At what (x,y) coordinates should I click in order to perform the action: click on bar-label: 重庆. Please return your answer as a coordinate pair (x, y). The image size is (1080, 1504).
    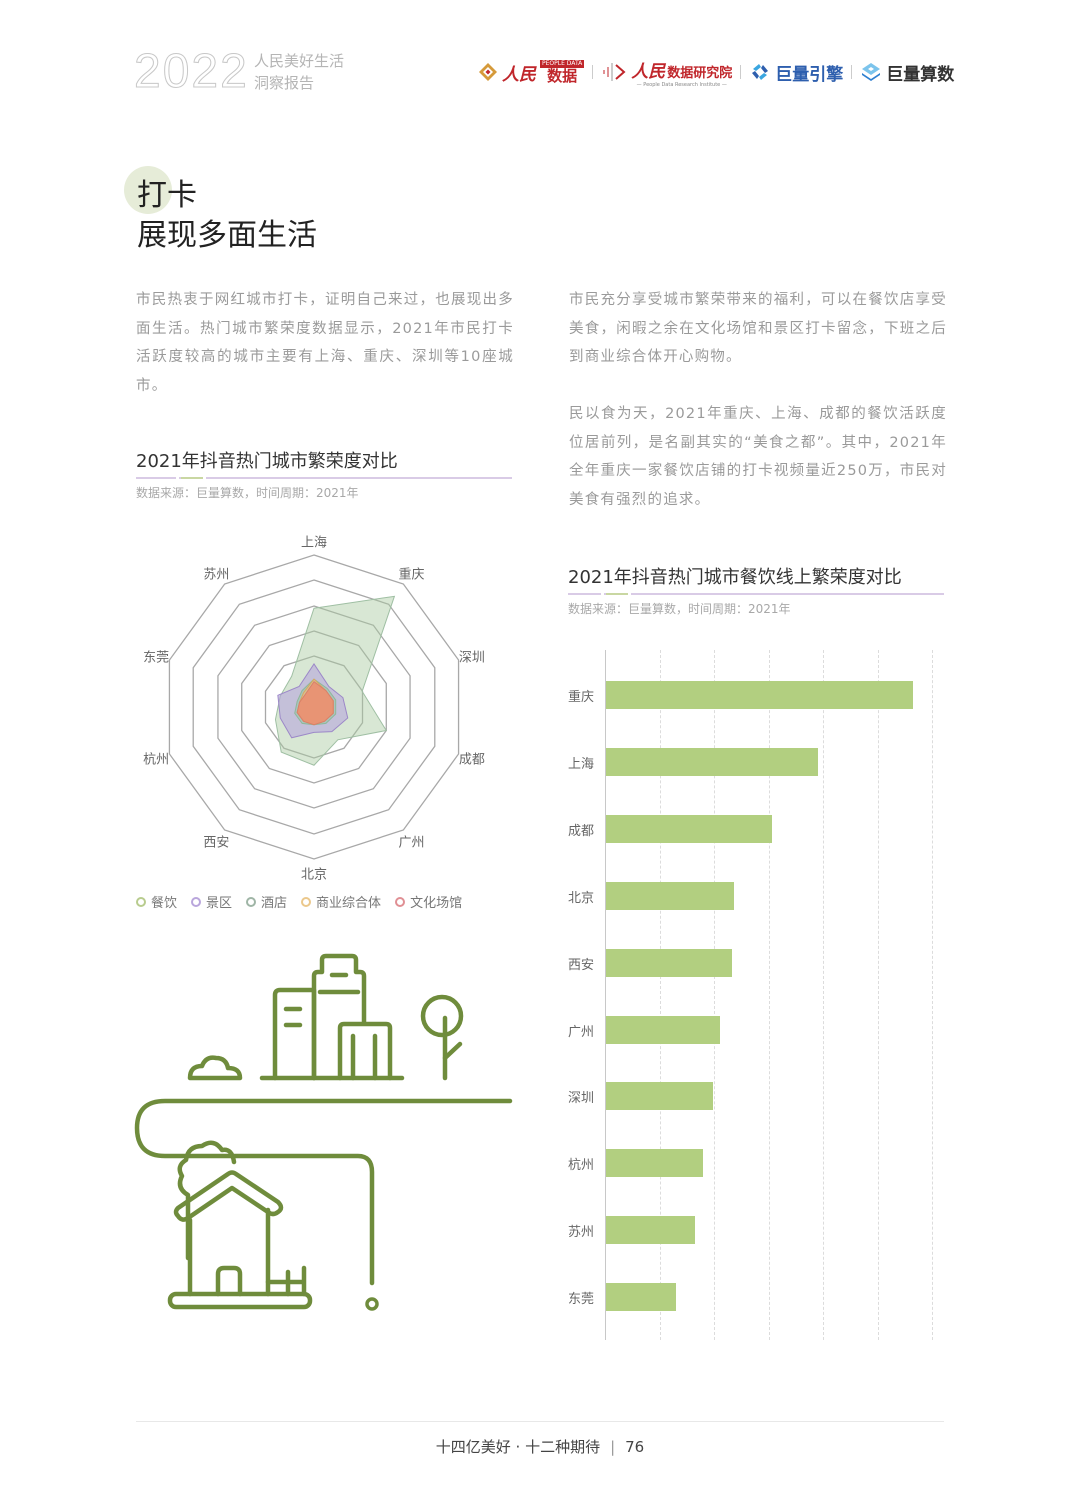
    Looking at the image, I should click on (581, 697).